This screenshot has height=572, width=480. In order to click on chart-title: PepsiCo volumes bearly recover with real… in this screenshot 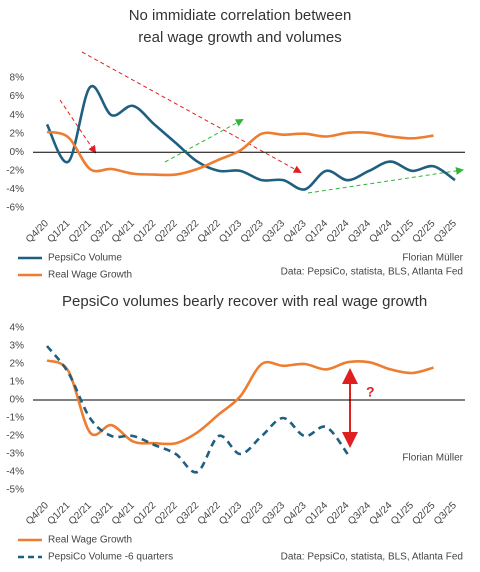, I will do `click(244, 301)`.